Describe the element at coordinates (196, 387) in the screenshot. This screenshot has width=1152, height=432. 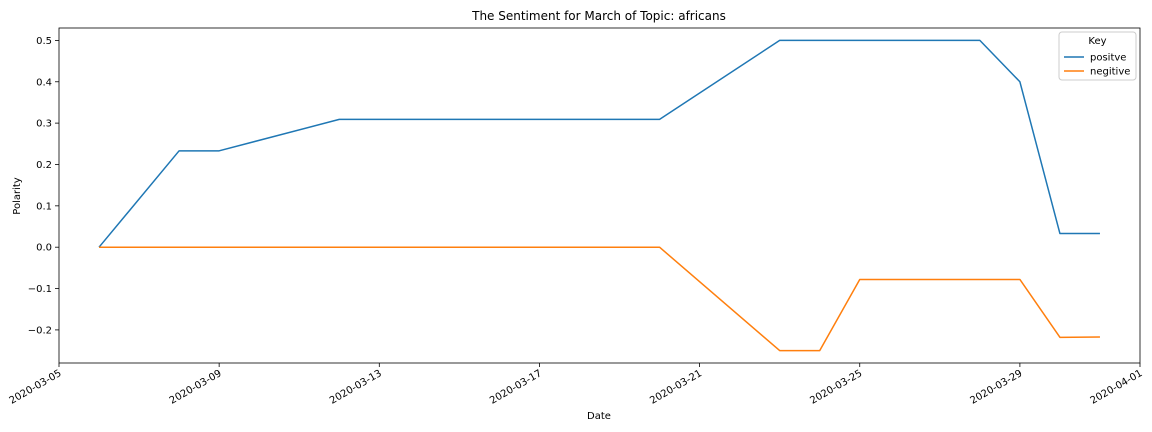
I see `x-tick-label: 2020-03-09` at that location.